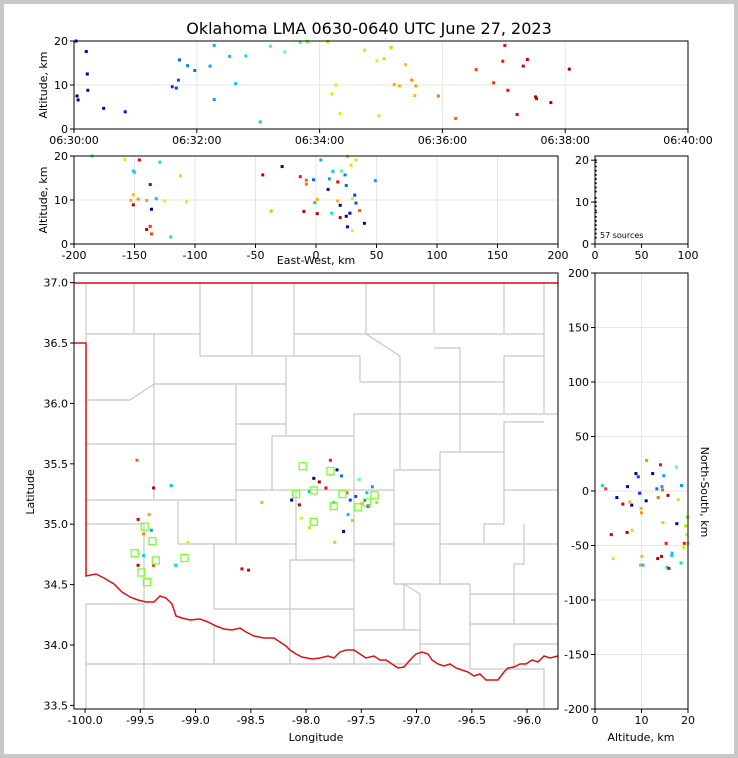  Describe the element at coordinates (497, 255) in the screenshot. I see `x-tick-label: 150` at that location.